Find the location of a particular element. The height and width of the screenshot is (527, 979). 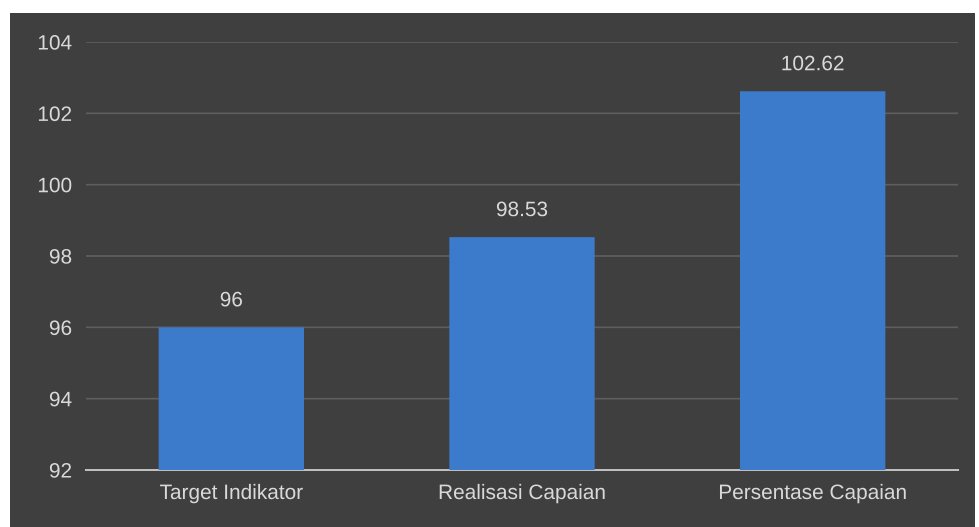

y-tick-label: 104 is located at coordinates (55, 42).